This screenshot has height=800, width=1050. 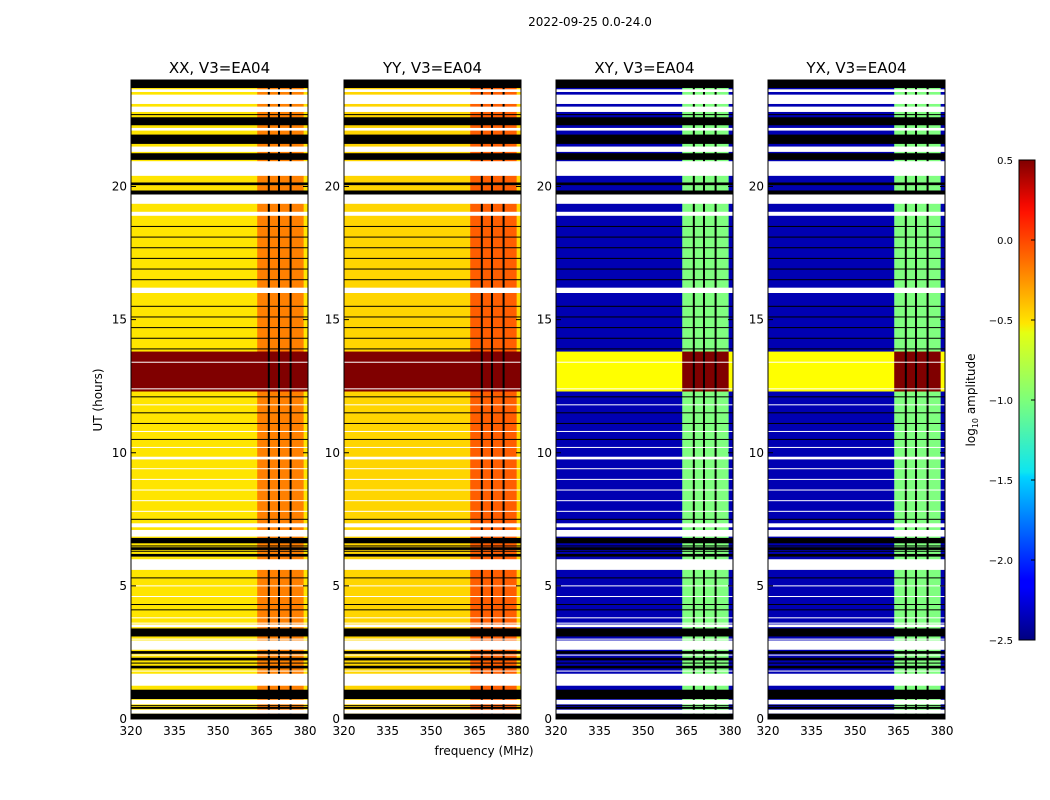 What do you see at coordinates (1005, 161) in the screenshot?
I see `colorbar-tick-label: 0.5` at bounding box center [1005, 161].